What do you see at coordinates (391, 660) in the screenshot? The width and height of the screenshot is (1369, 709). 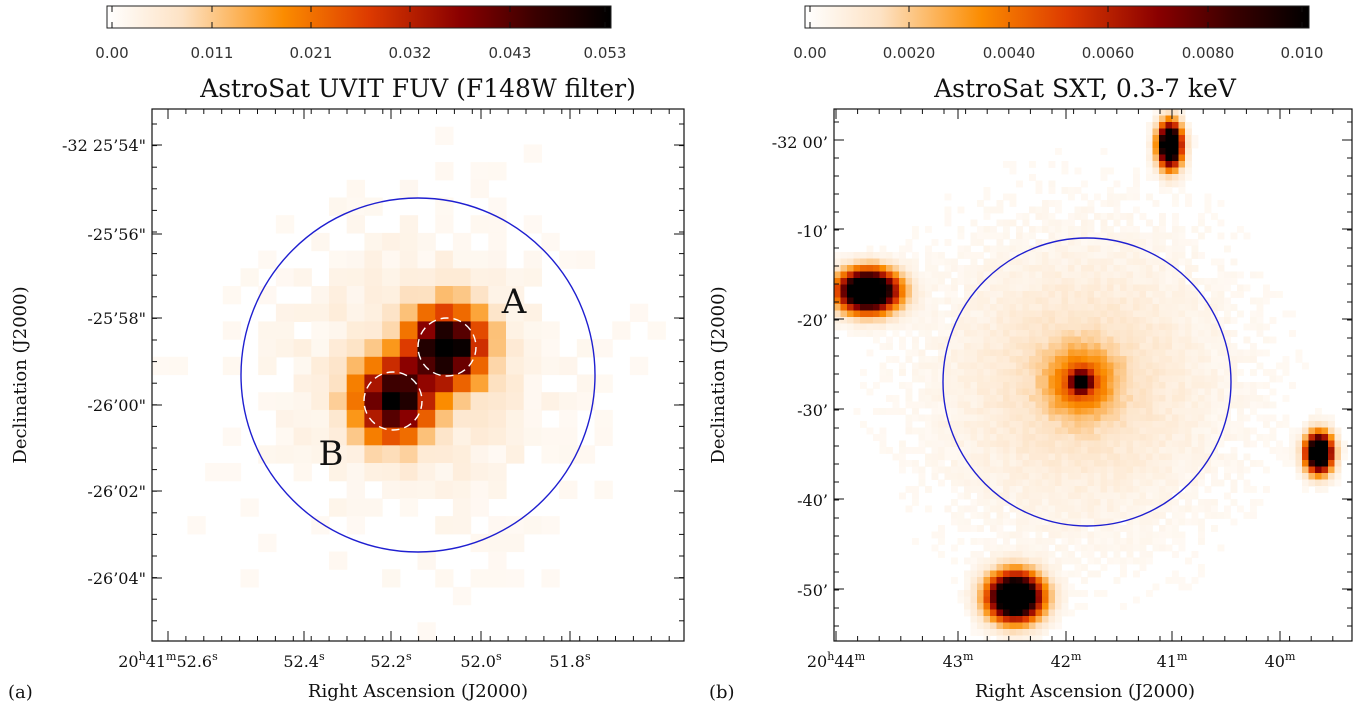 I see `xtick-a-2: 52.2s` at bounding box center [391, 660].